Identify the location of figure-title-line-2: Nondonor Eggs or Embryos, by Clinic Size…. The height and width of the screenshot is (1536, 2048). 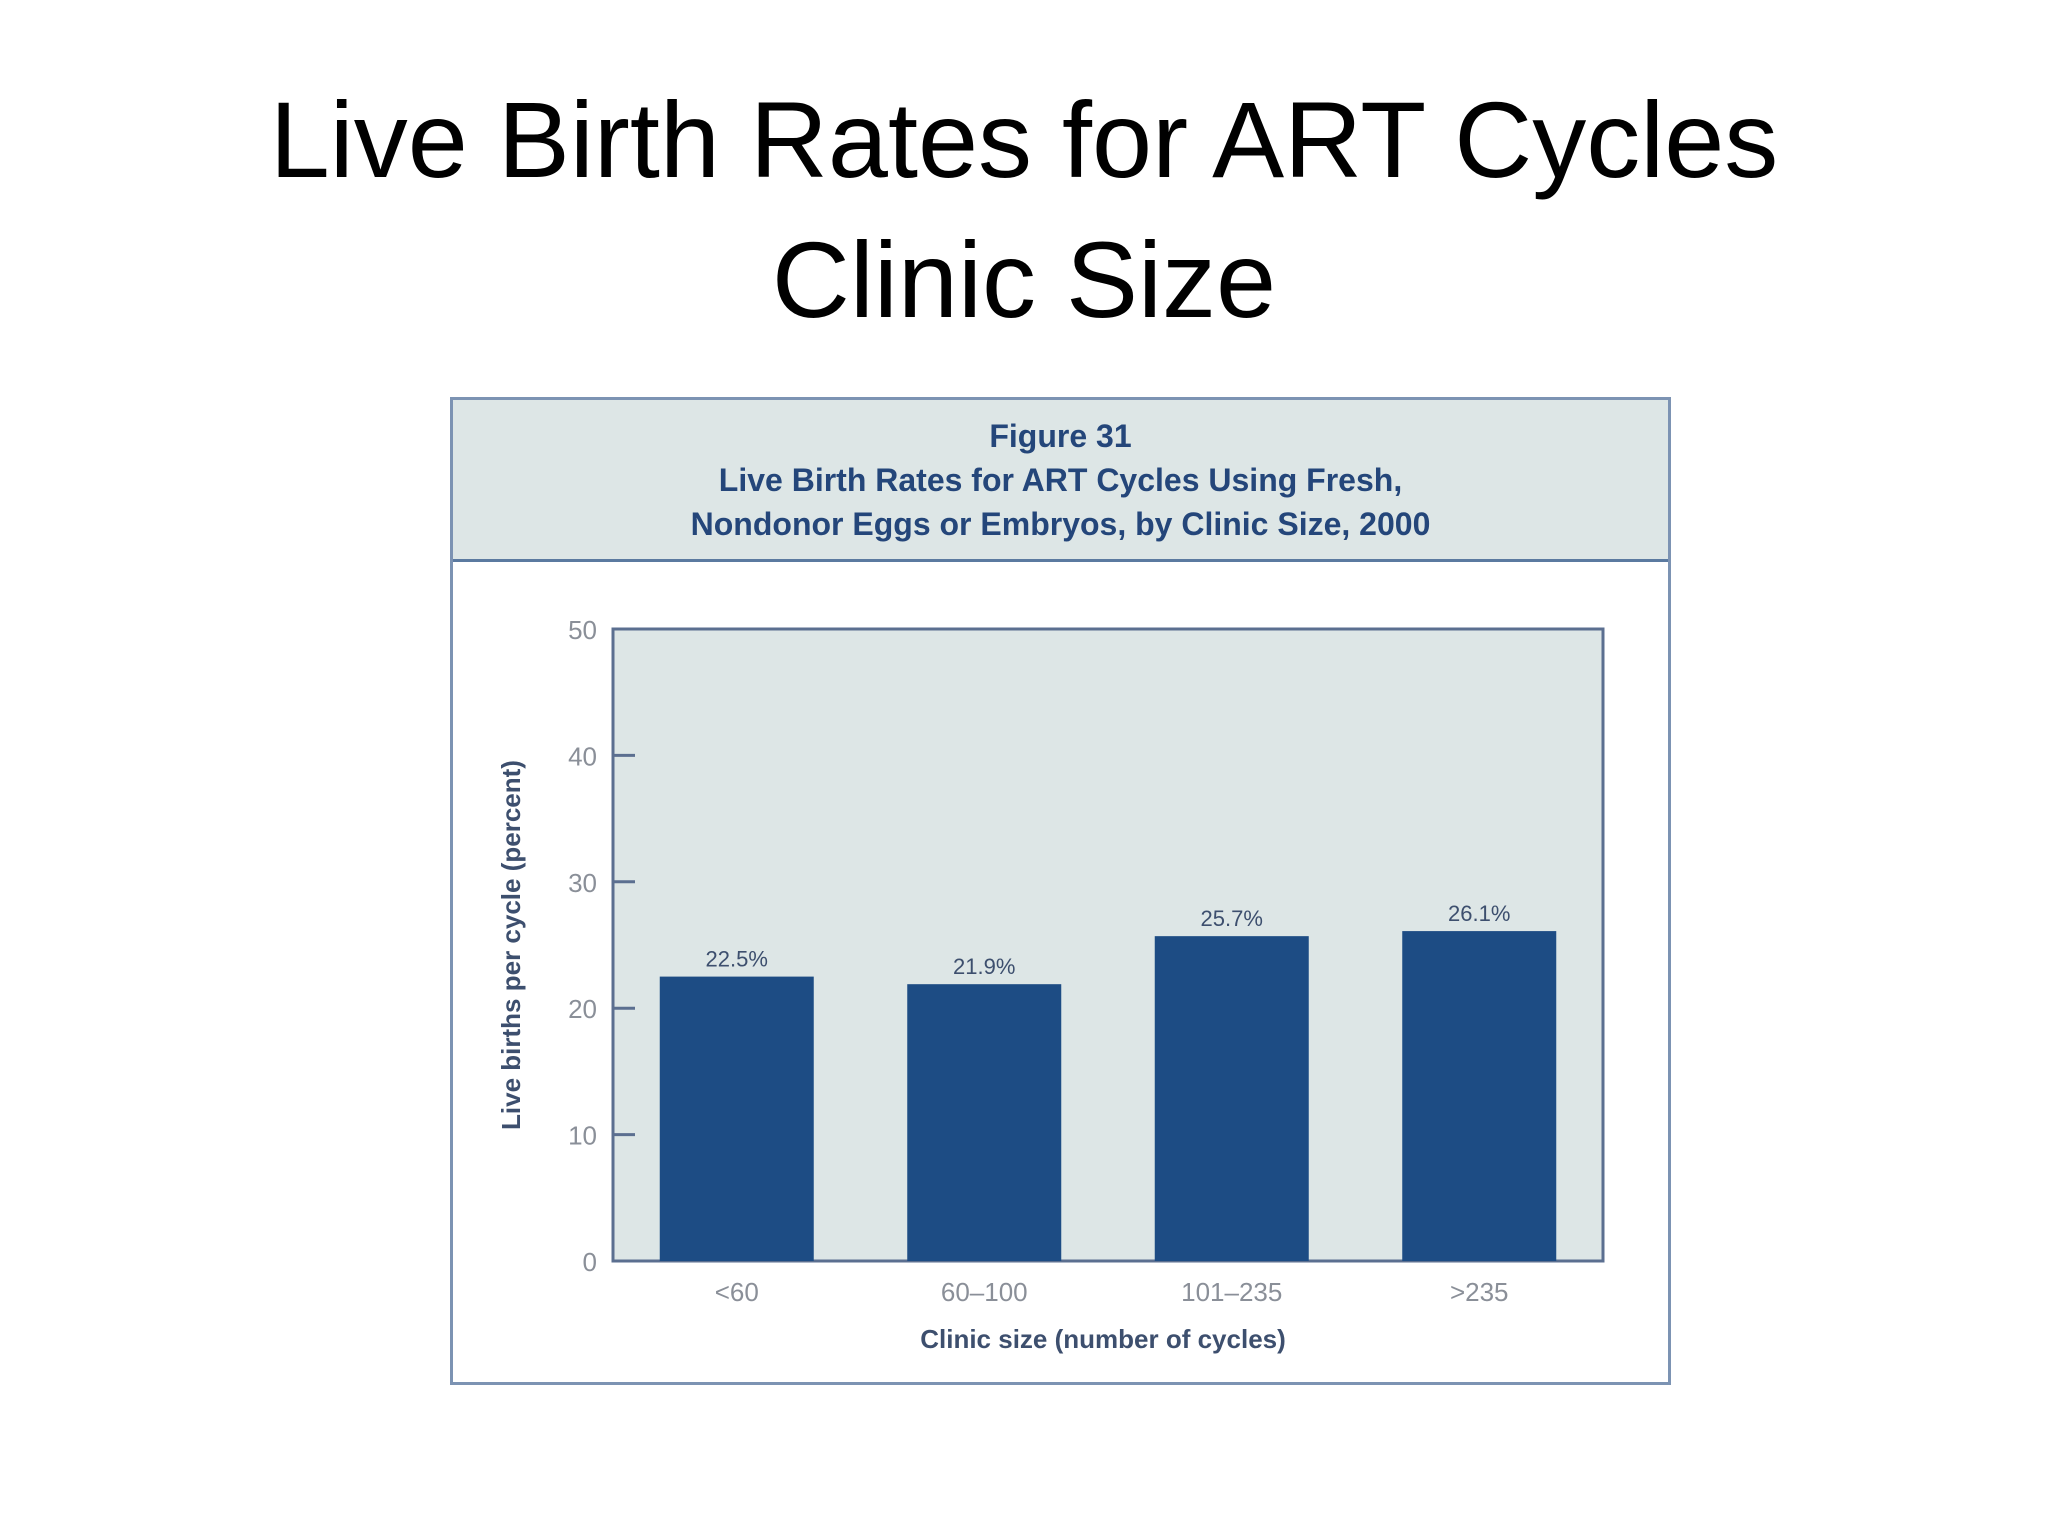
(1060, 524).